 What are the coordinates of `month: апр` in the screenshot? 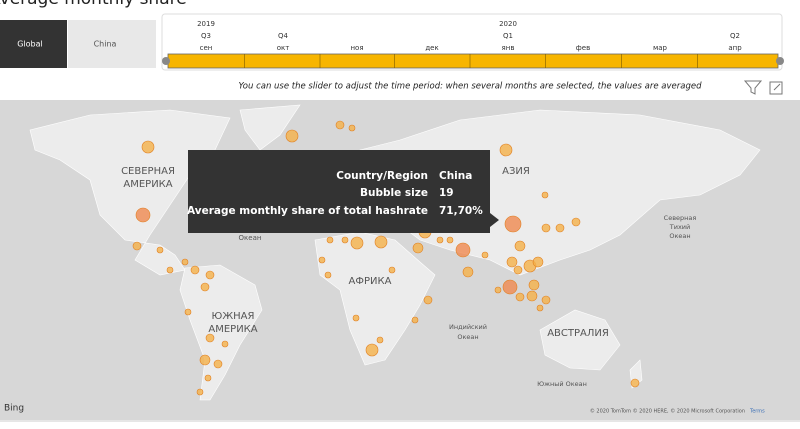 It's located at (735, 48).